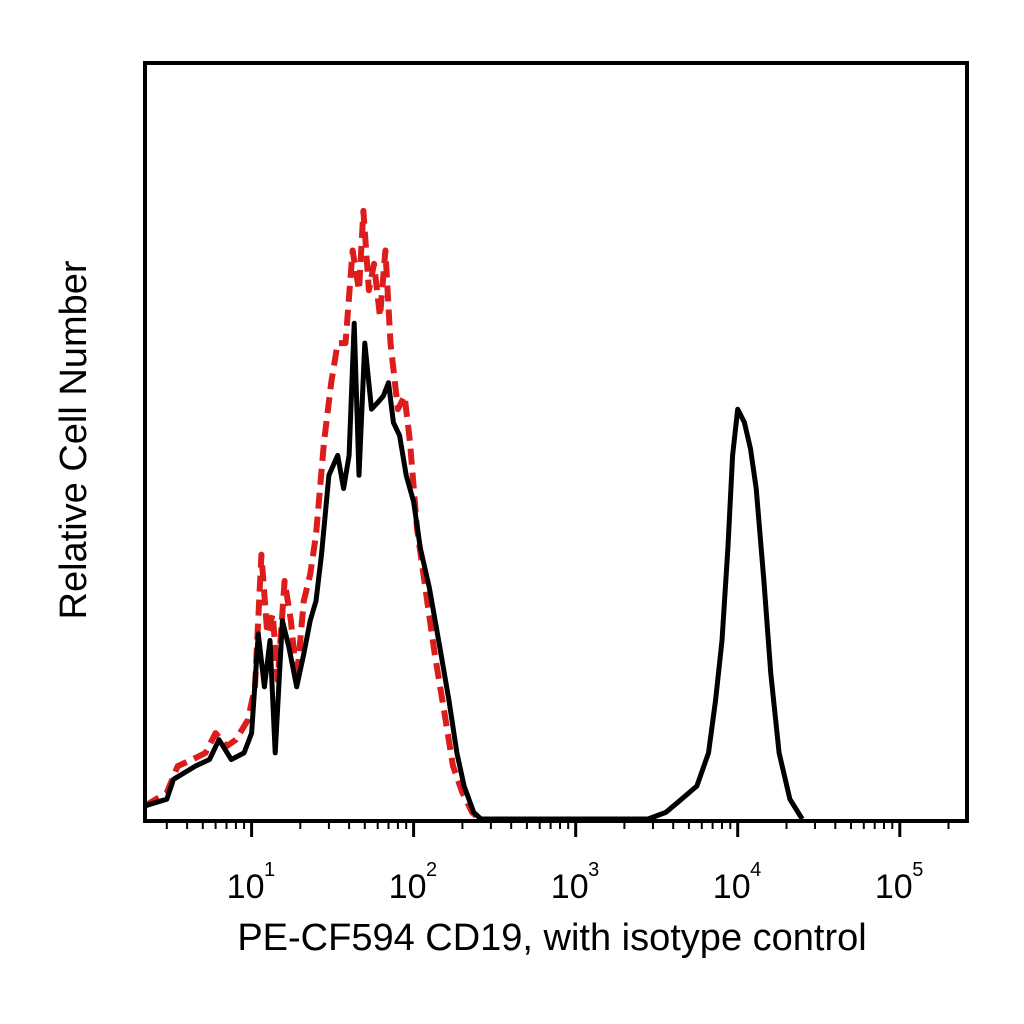 The image size is (1024, 1024). I want to click on x-tick-labels: 10 1 10 2 10 3 10 4 10 5, so click(575, 882).